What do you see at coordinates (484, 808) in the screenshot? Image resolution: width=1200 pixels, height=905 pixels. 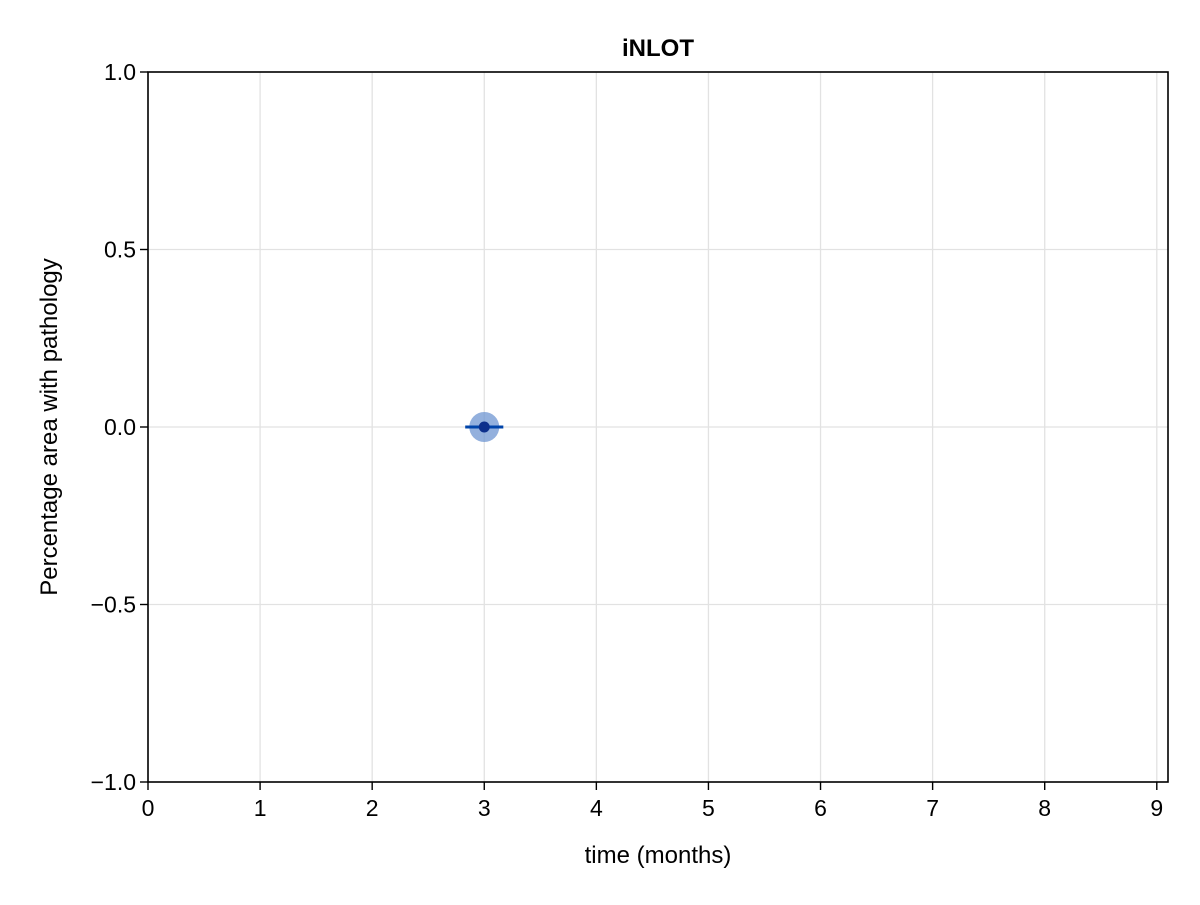 I see `x-tick-label: 3` at bounding box center [484, 808].